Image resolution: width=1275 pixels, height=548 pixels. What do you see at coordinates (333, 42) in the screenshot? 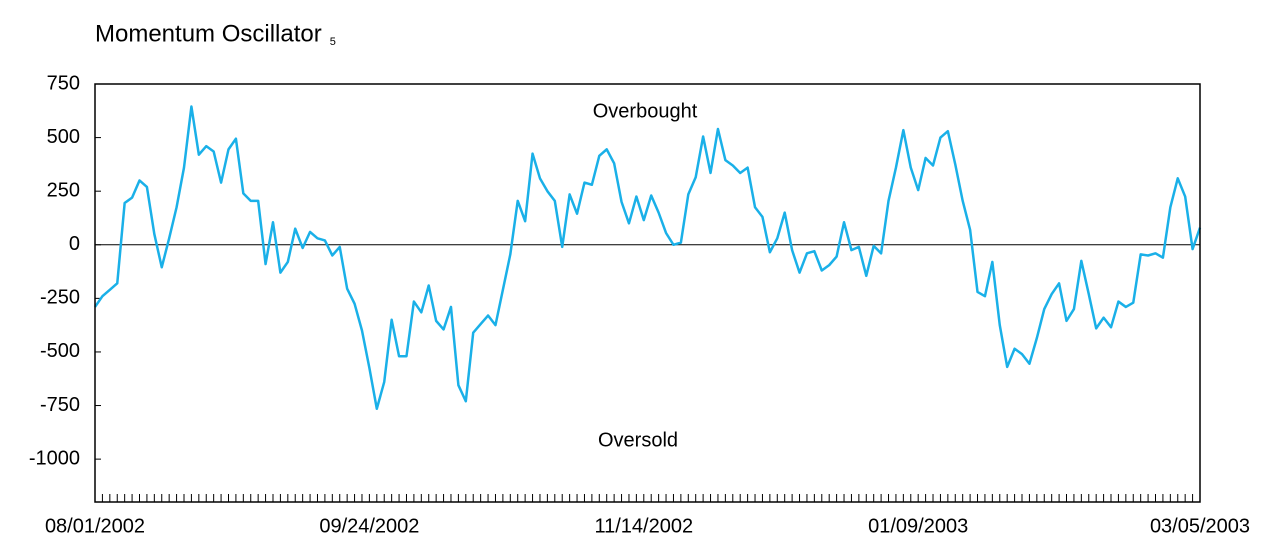
I see `title-subscript: 5` at bounding box center [333, 42].